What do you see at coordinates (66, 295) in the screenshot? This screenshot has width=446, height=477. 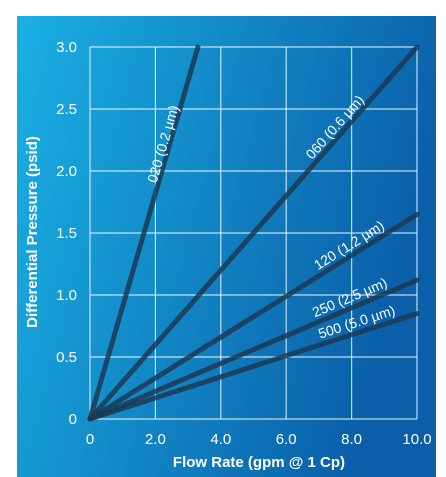 I see `y-tick-label: 1.0` at bounding box center [66, 295].